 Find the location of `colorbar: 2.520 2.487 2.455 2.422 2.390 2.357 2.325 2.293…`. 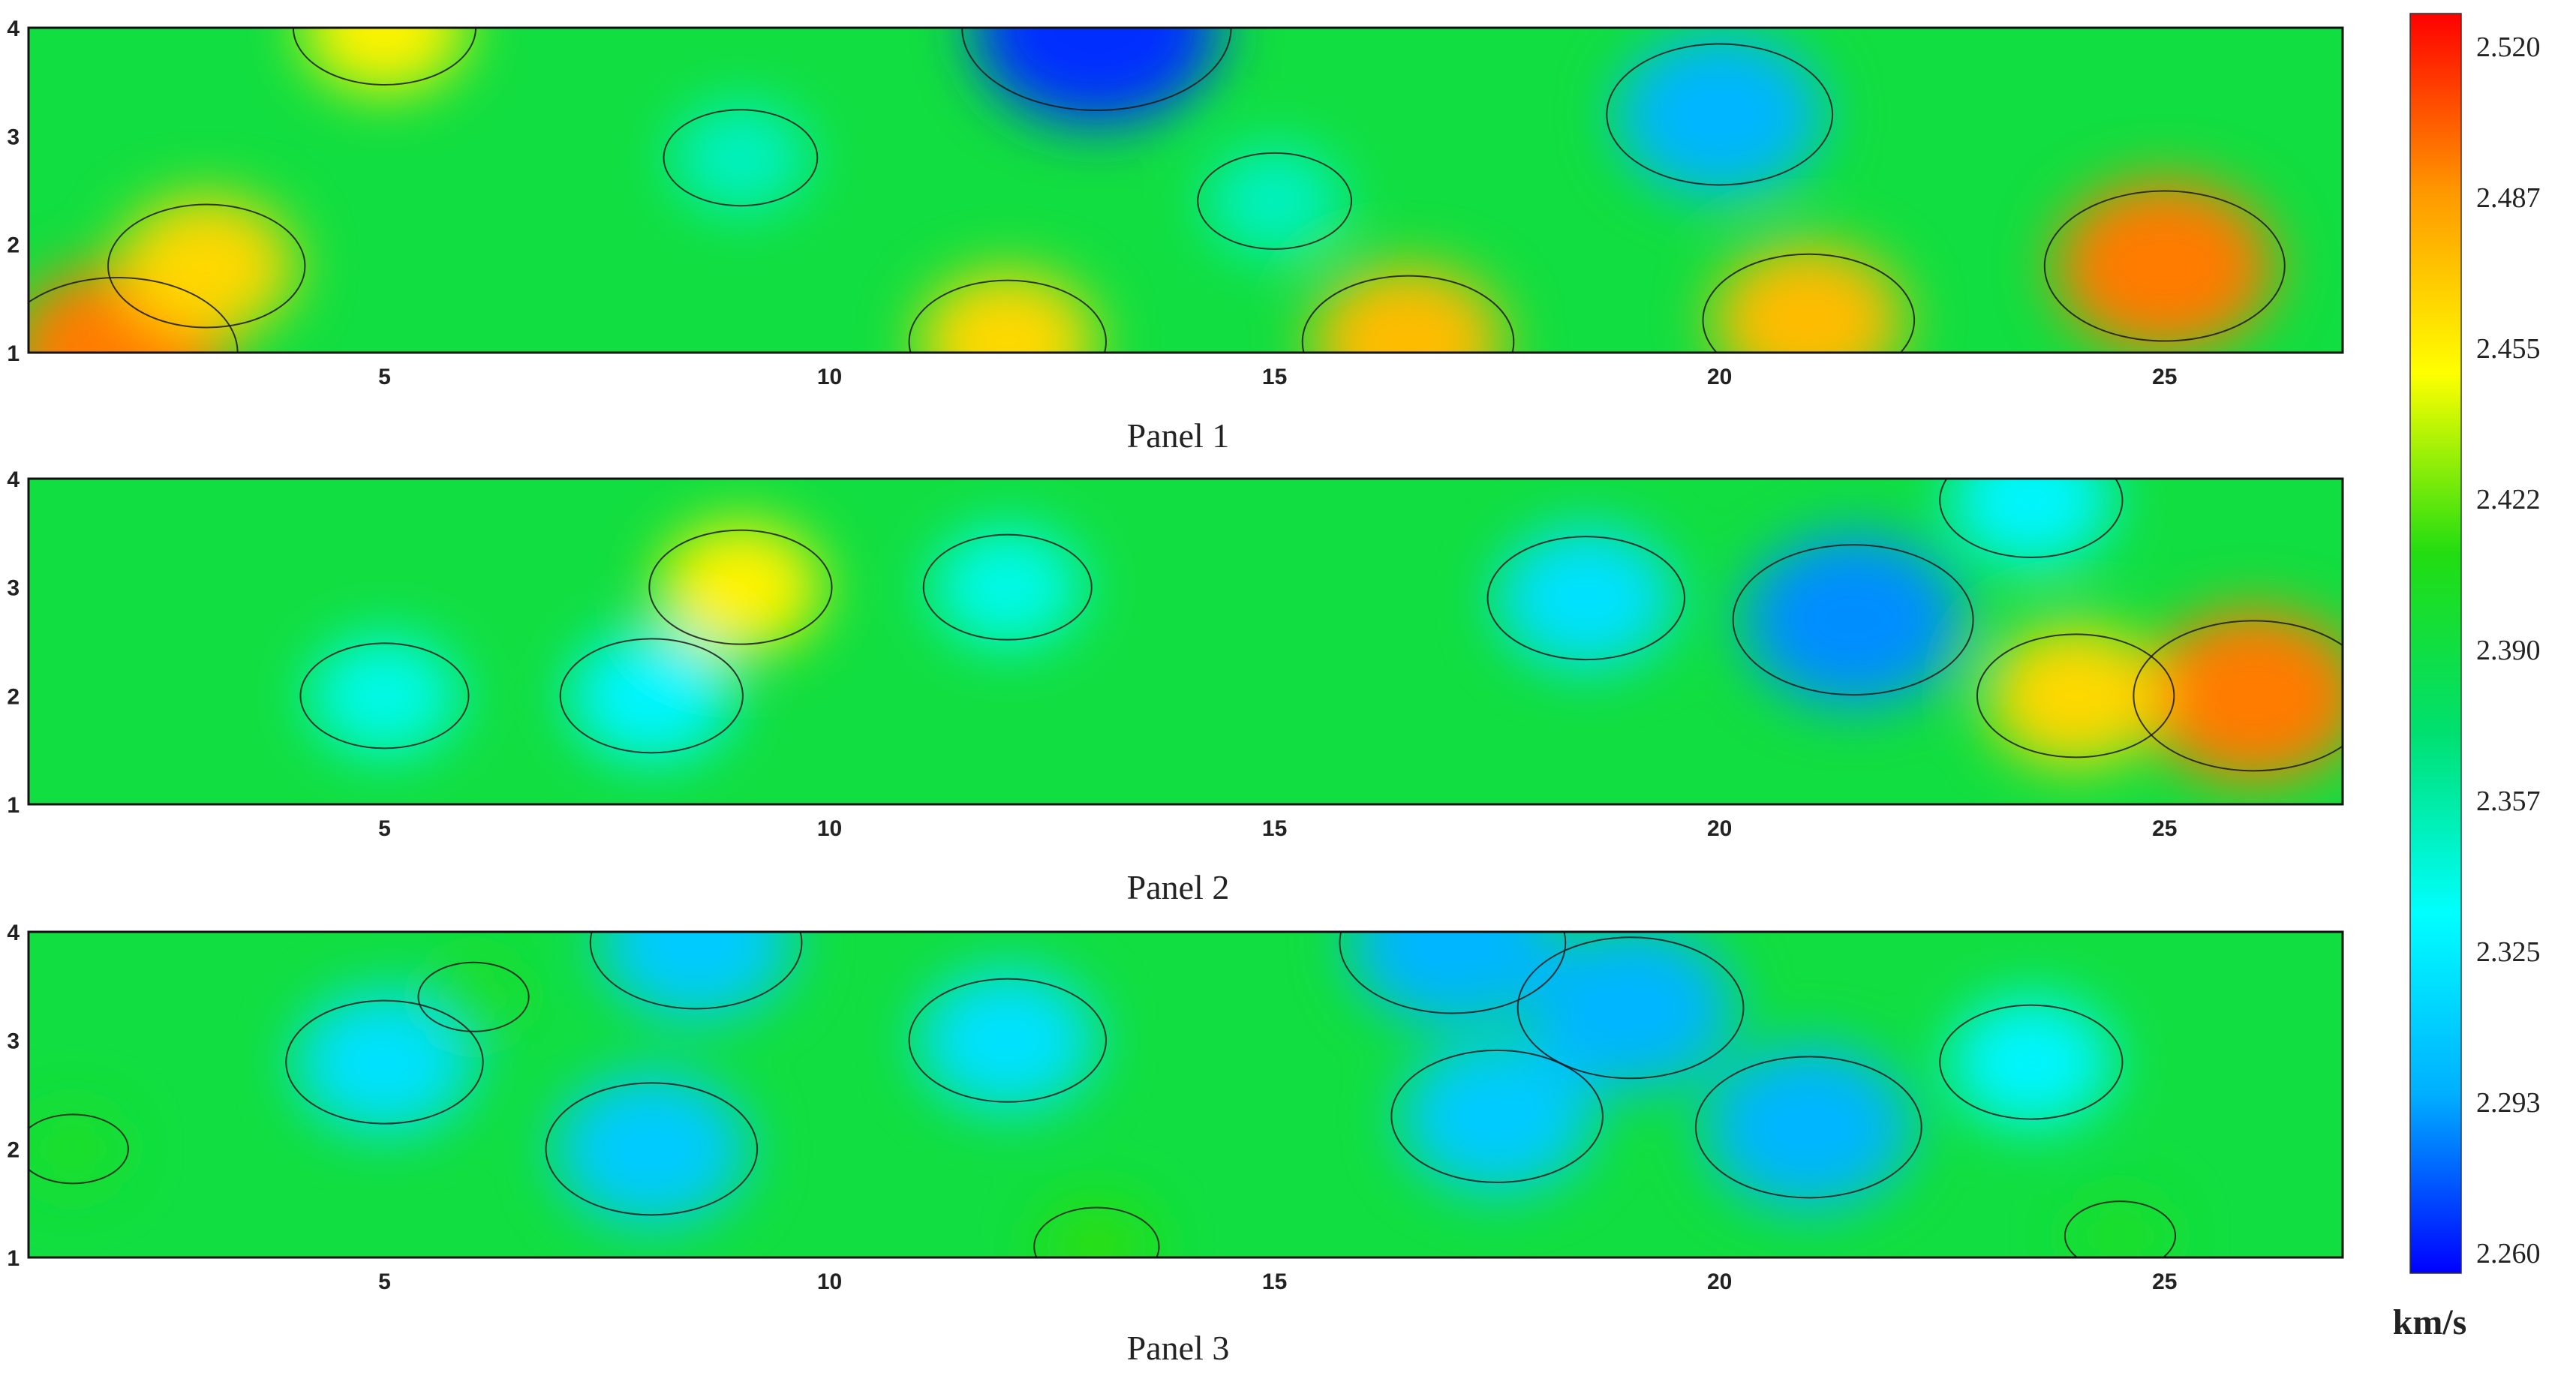

colorbar: 2.520 2.487 2.455 2.422 2.390 2.357 2.325 2.293… is located at coordinates (2467, 677).